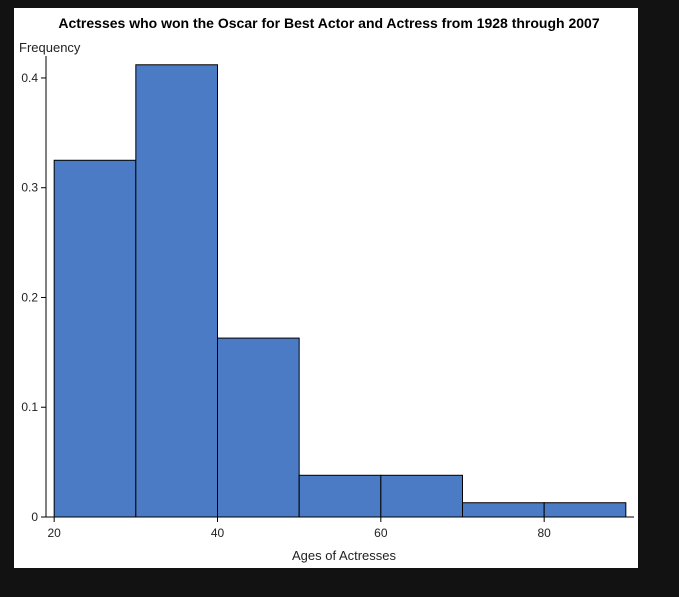 This screenshot has height=597, width=679. I want to click on x-tick-label: 40, so click(218, 533).